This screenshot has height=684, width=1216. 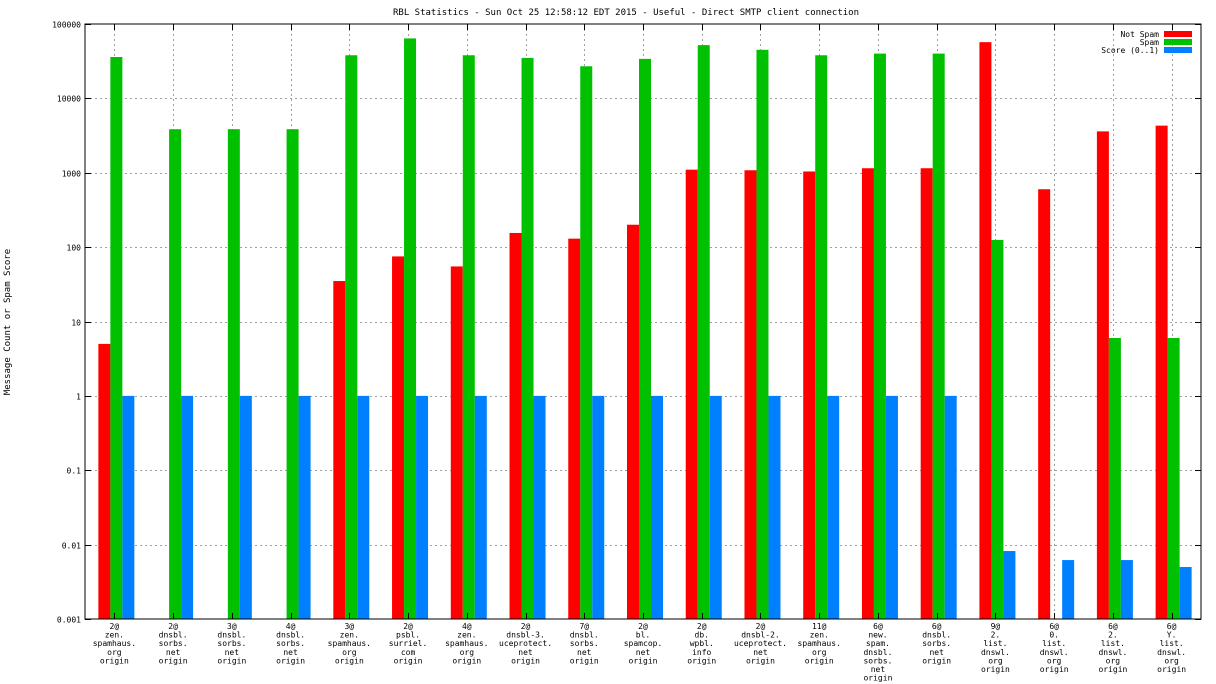 I want to click on x-tick-label-line: bl., so click(x=643, y=635).